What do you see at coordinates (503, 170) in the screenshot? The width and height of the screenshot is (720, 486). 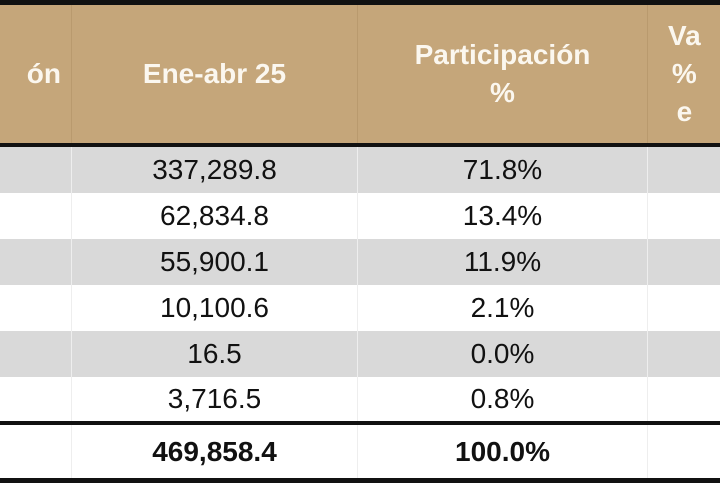 I see `cell-share: 71.8%` at bounding box center [503, 170].